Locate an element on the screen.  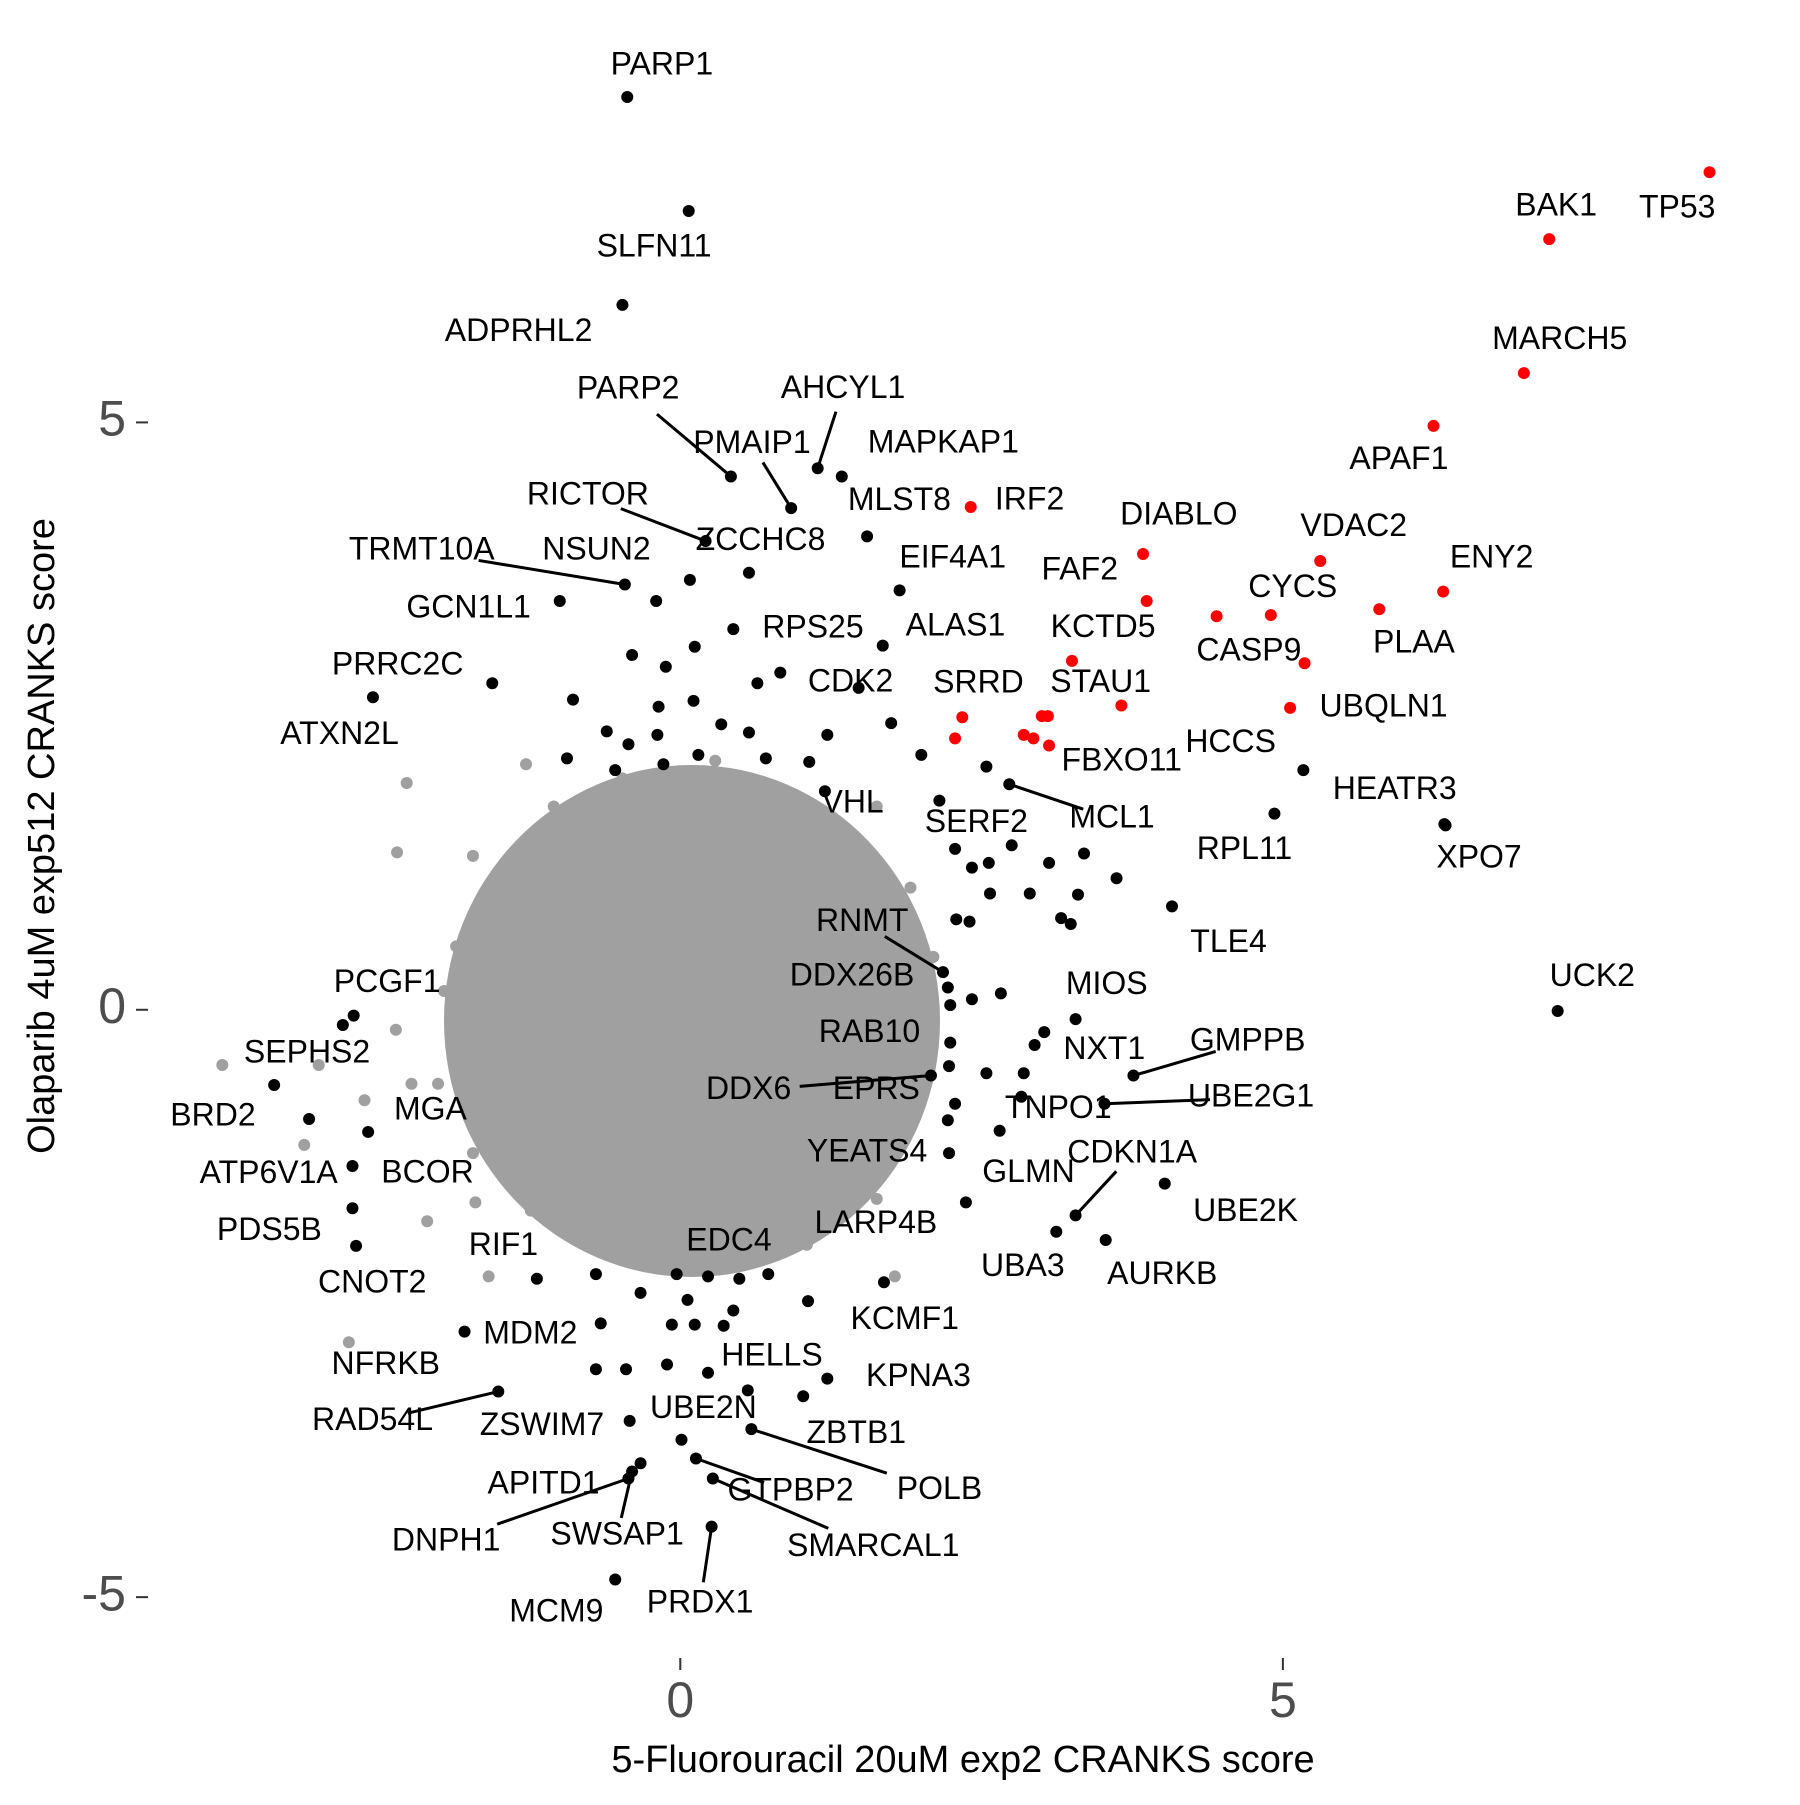
point-label: SMARCAL1 is located at coordinates (873, 1545).